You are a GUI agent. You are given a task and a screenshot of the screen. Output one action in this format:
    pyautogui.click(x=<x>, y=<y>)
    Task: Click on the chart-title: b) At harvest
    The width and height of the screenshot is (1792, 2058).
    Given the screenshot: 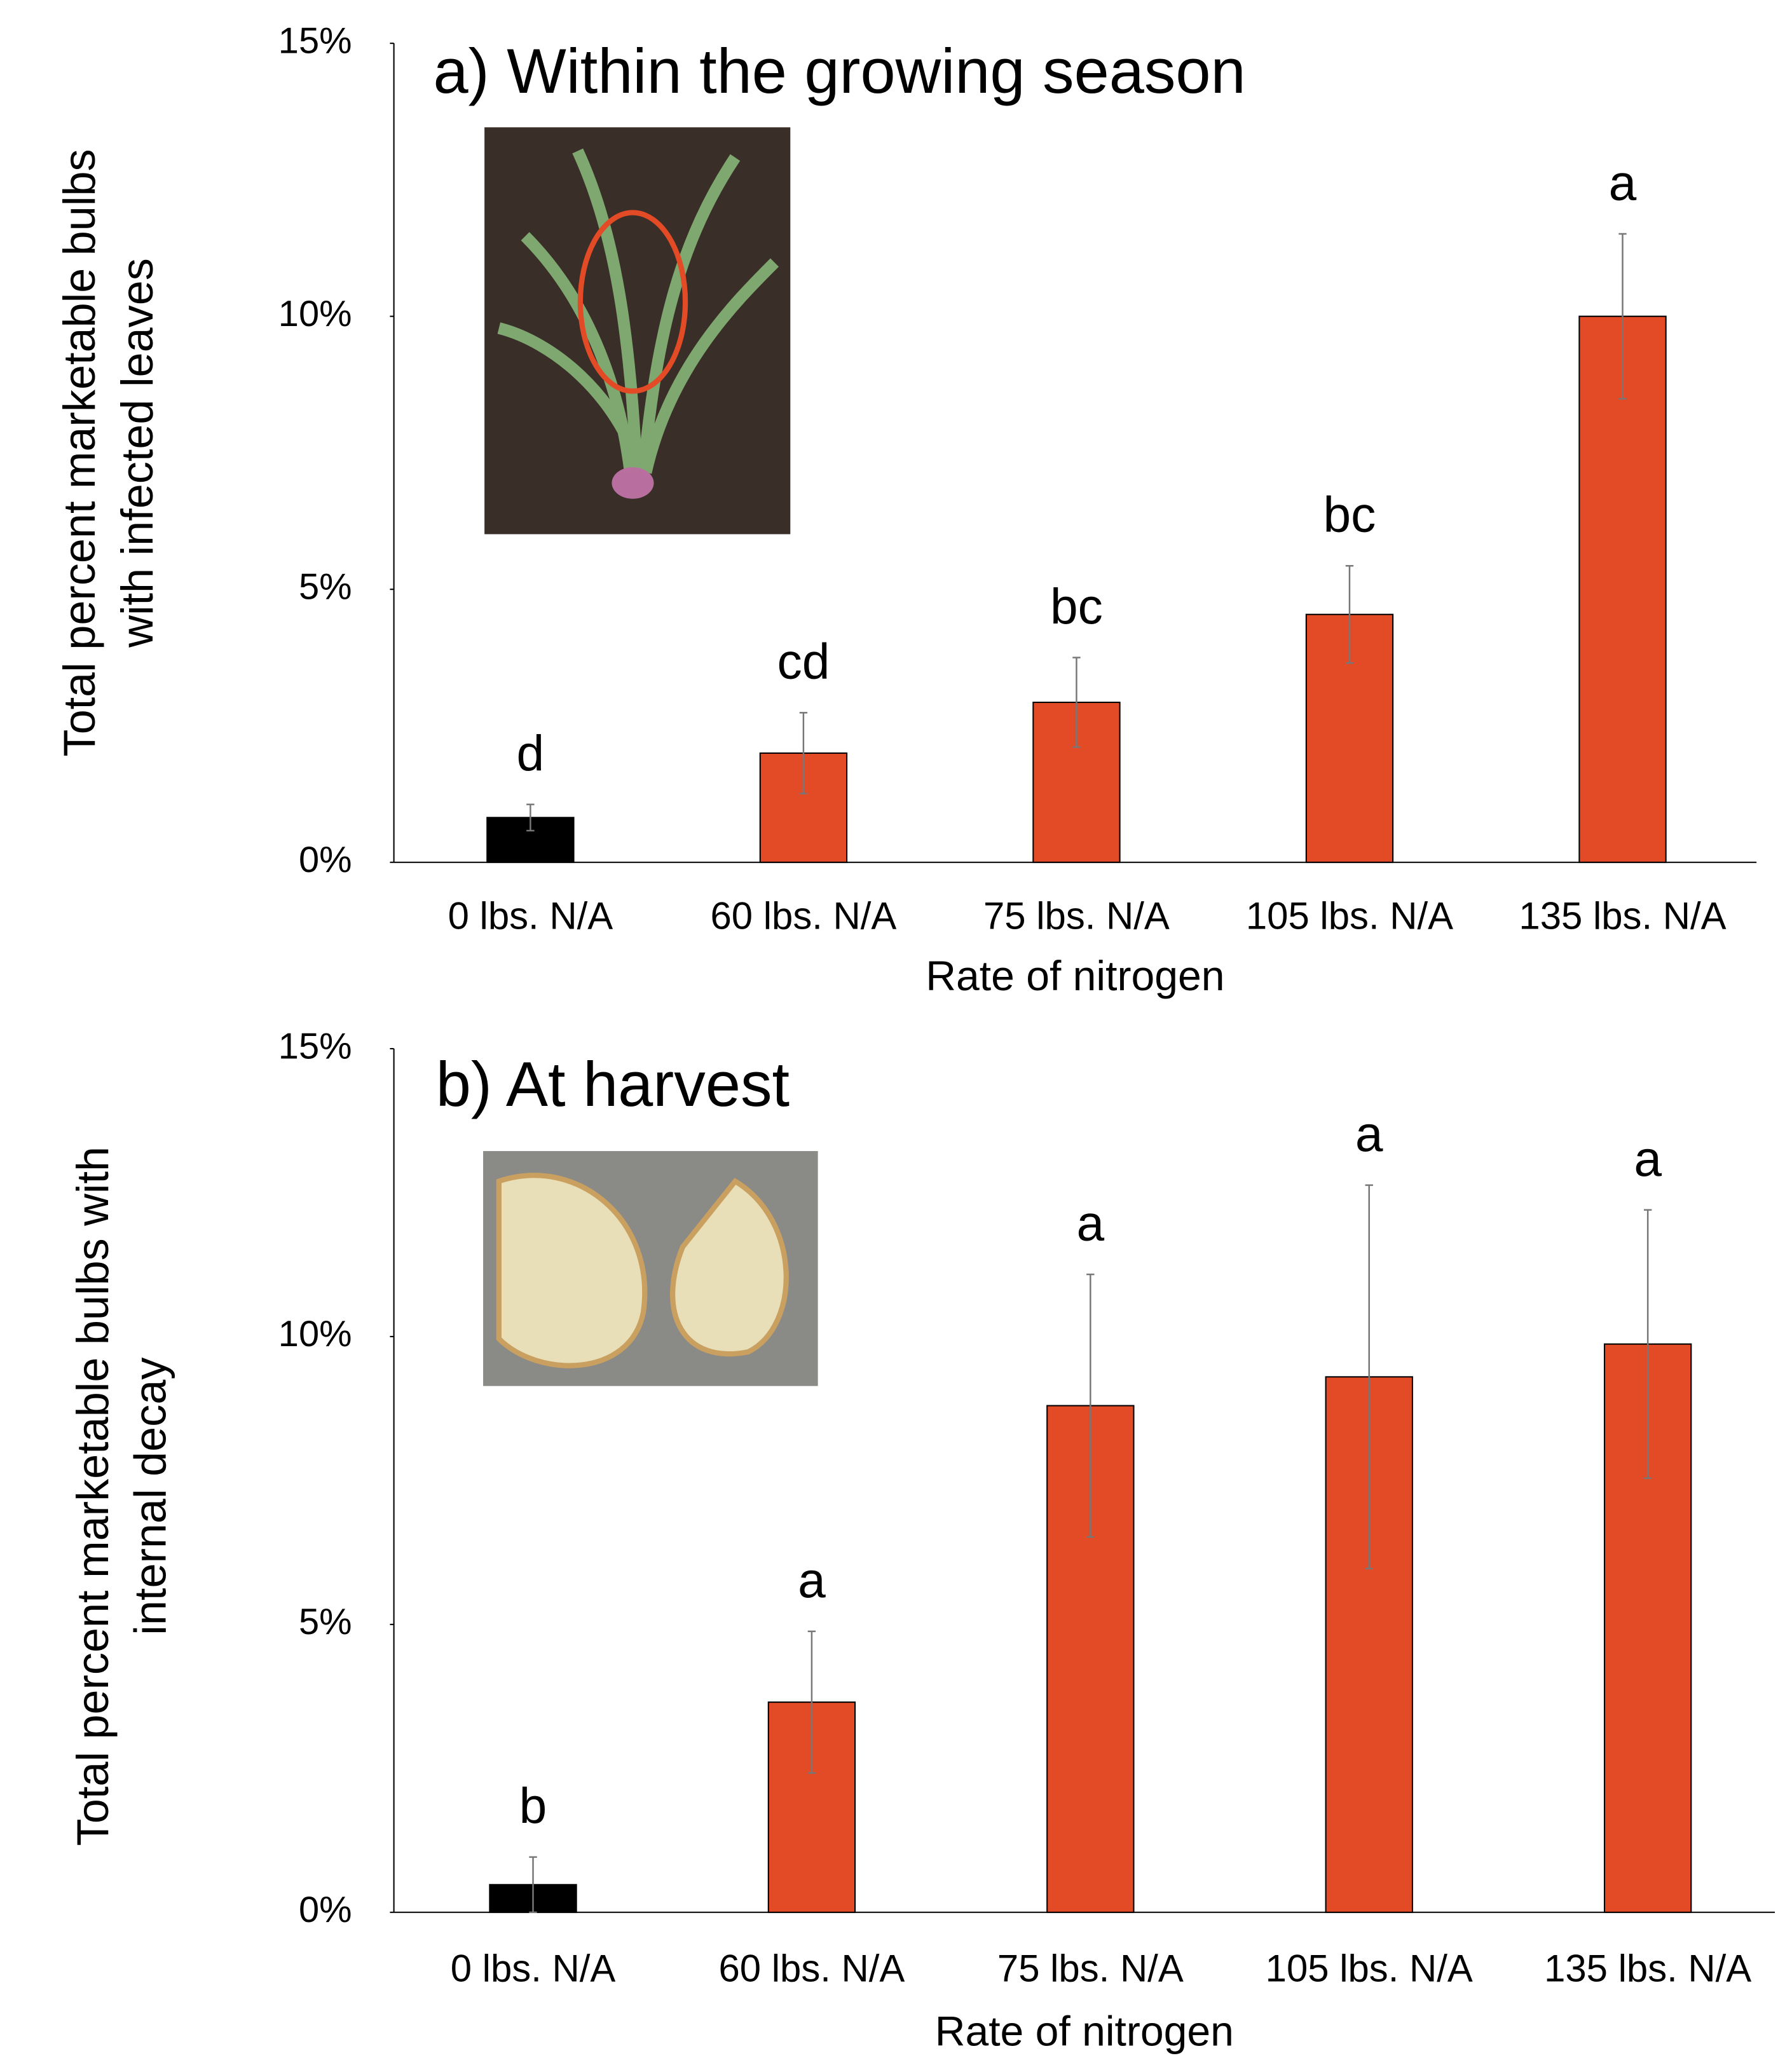 What is the action you would take?
    pyautogui.click(x=613, y=1084)
    